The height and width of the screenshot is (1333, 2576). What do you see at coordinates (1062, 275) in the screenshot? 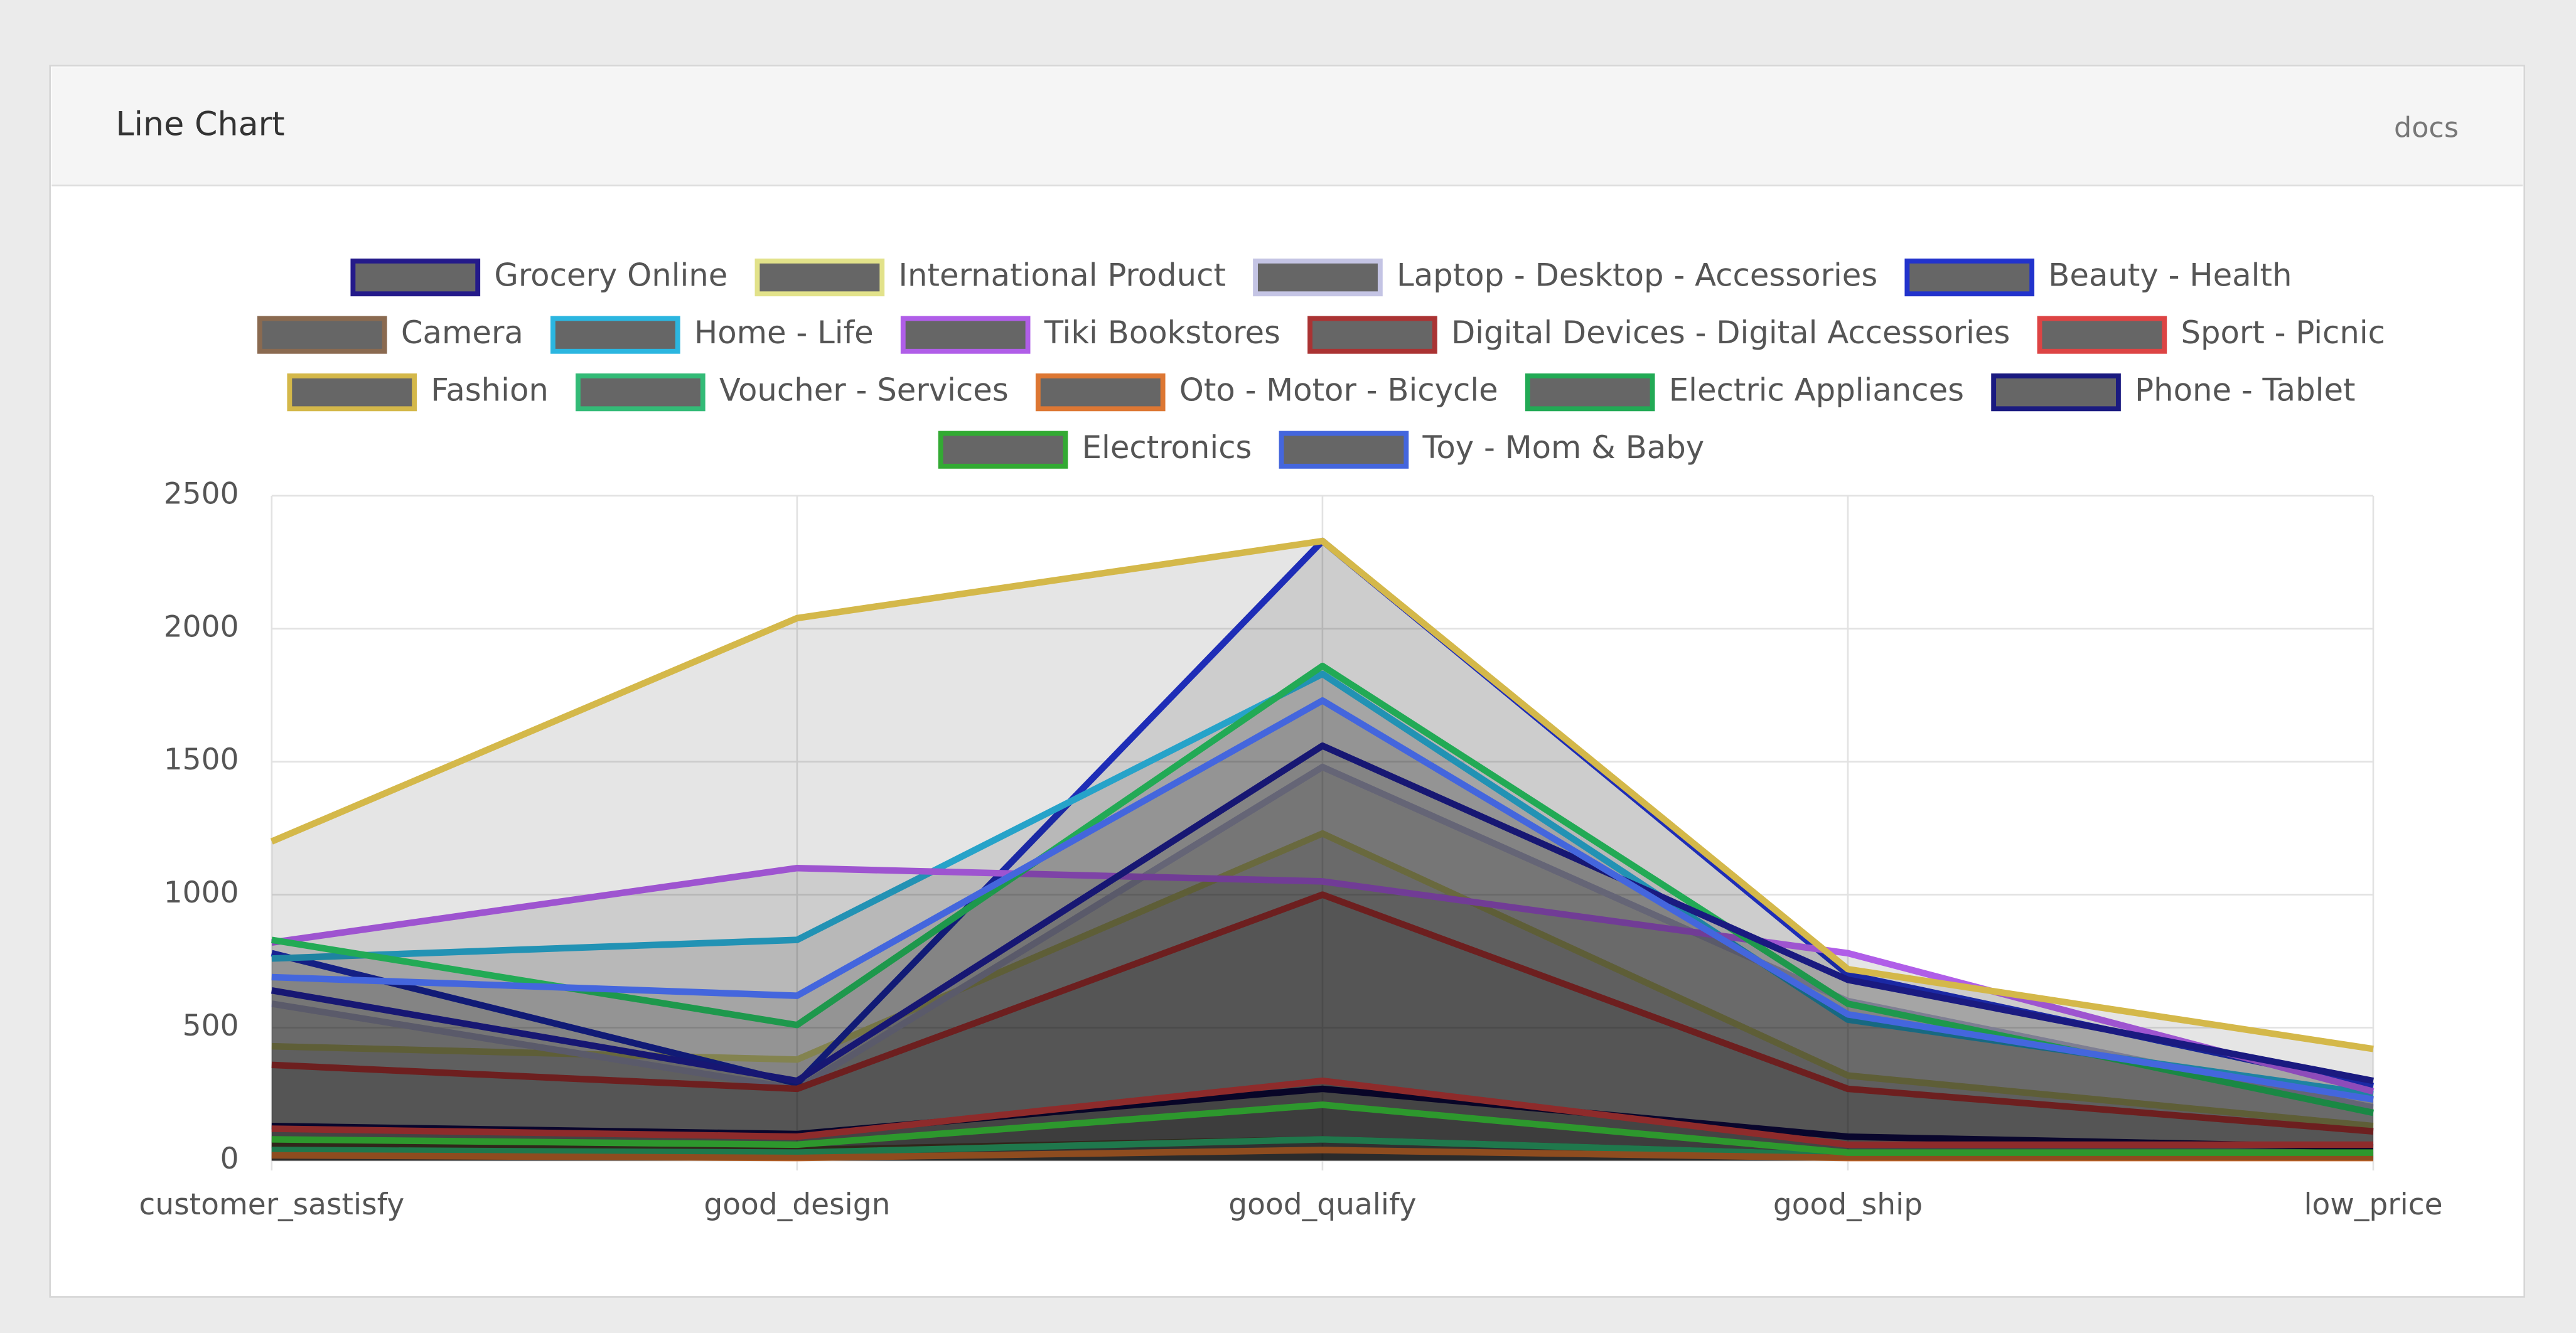
I see `legend-label: International Product` at bounding box center [1062, 275].